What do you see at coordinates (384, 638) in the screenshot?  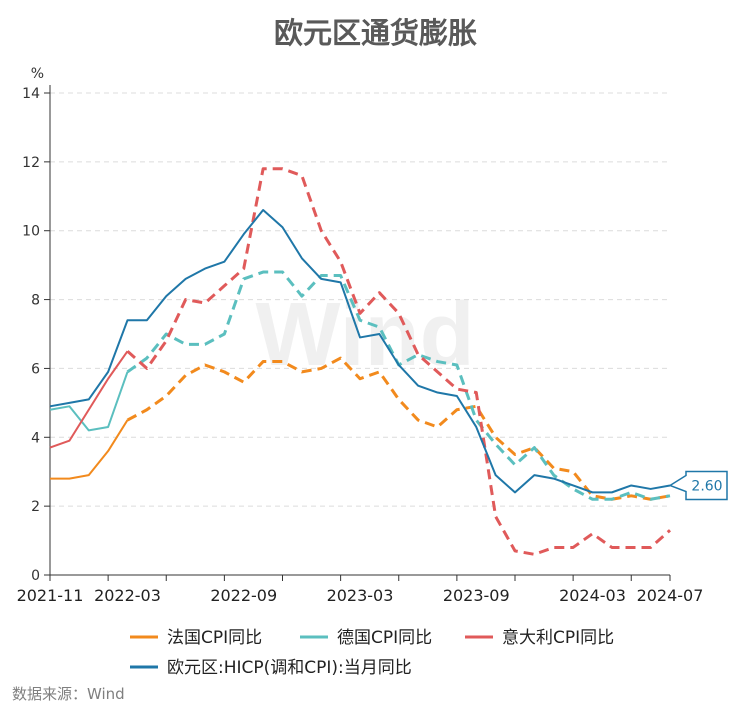 I see `legend-label: 德国CPI同比` at bounding box center [384, 638].